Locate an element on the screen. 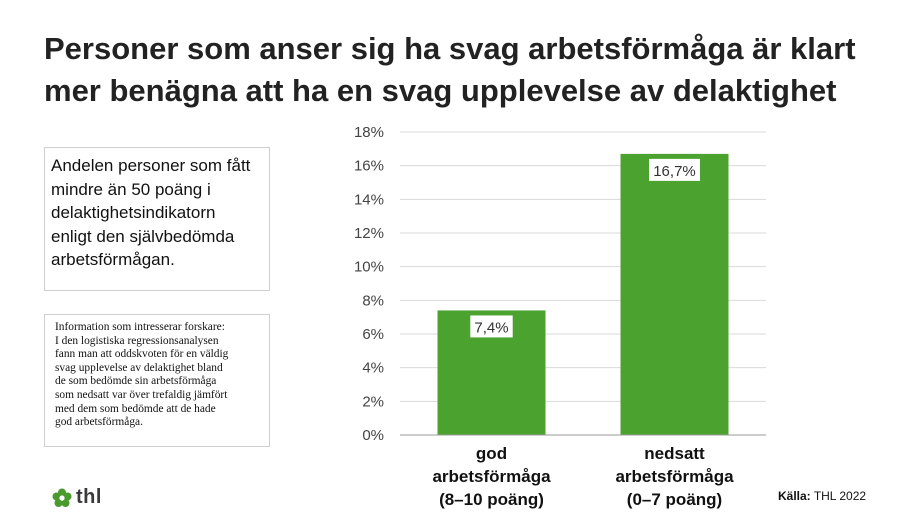  researcher-note-box: Information som intresserar forskare is located at coordinates (157, 380).